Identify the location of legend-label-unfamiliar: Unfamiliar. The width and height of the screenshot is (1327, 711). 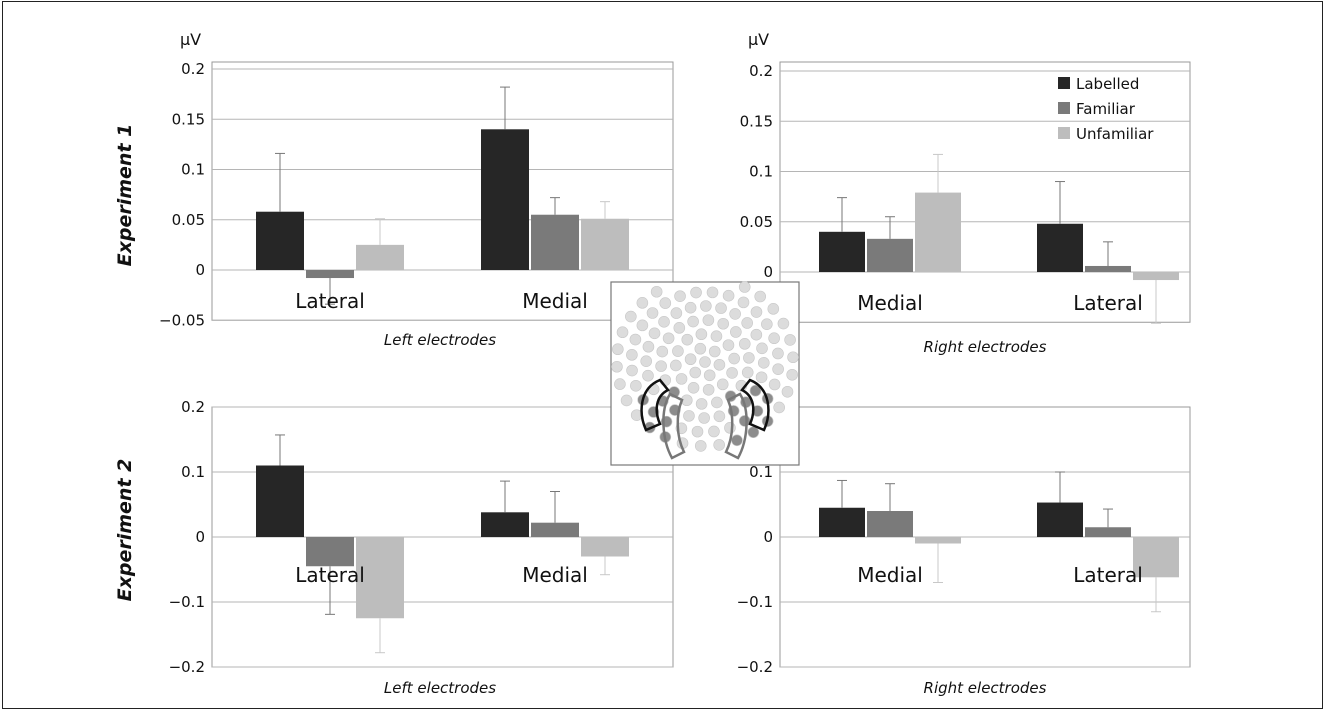
(1115, 134).